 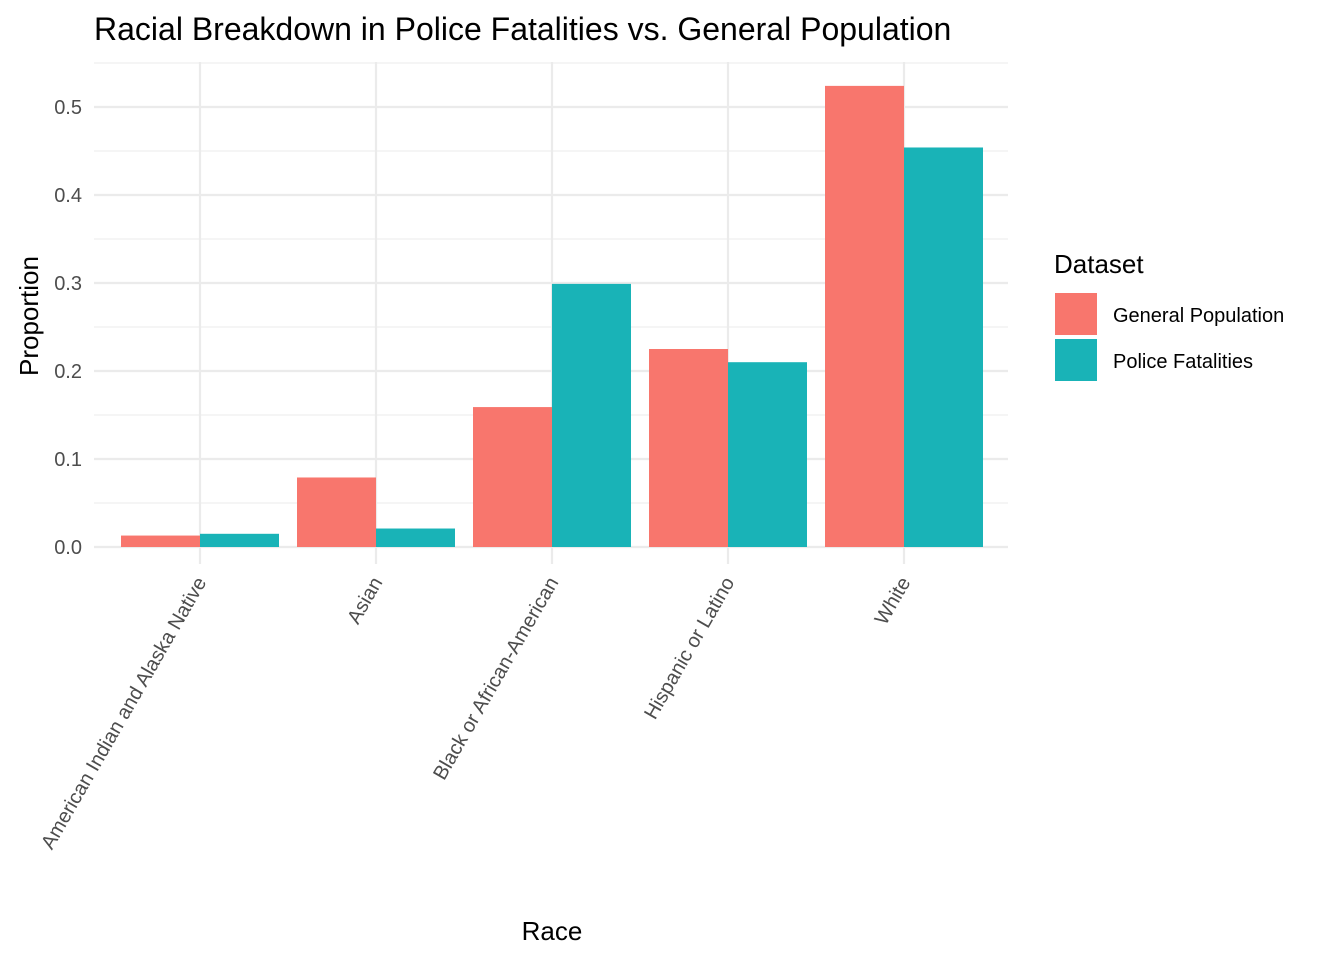 I want to click on y-tick-label: 0.0, so click(x=68, y=548).